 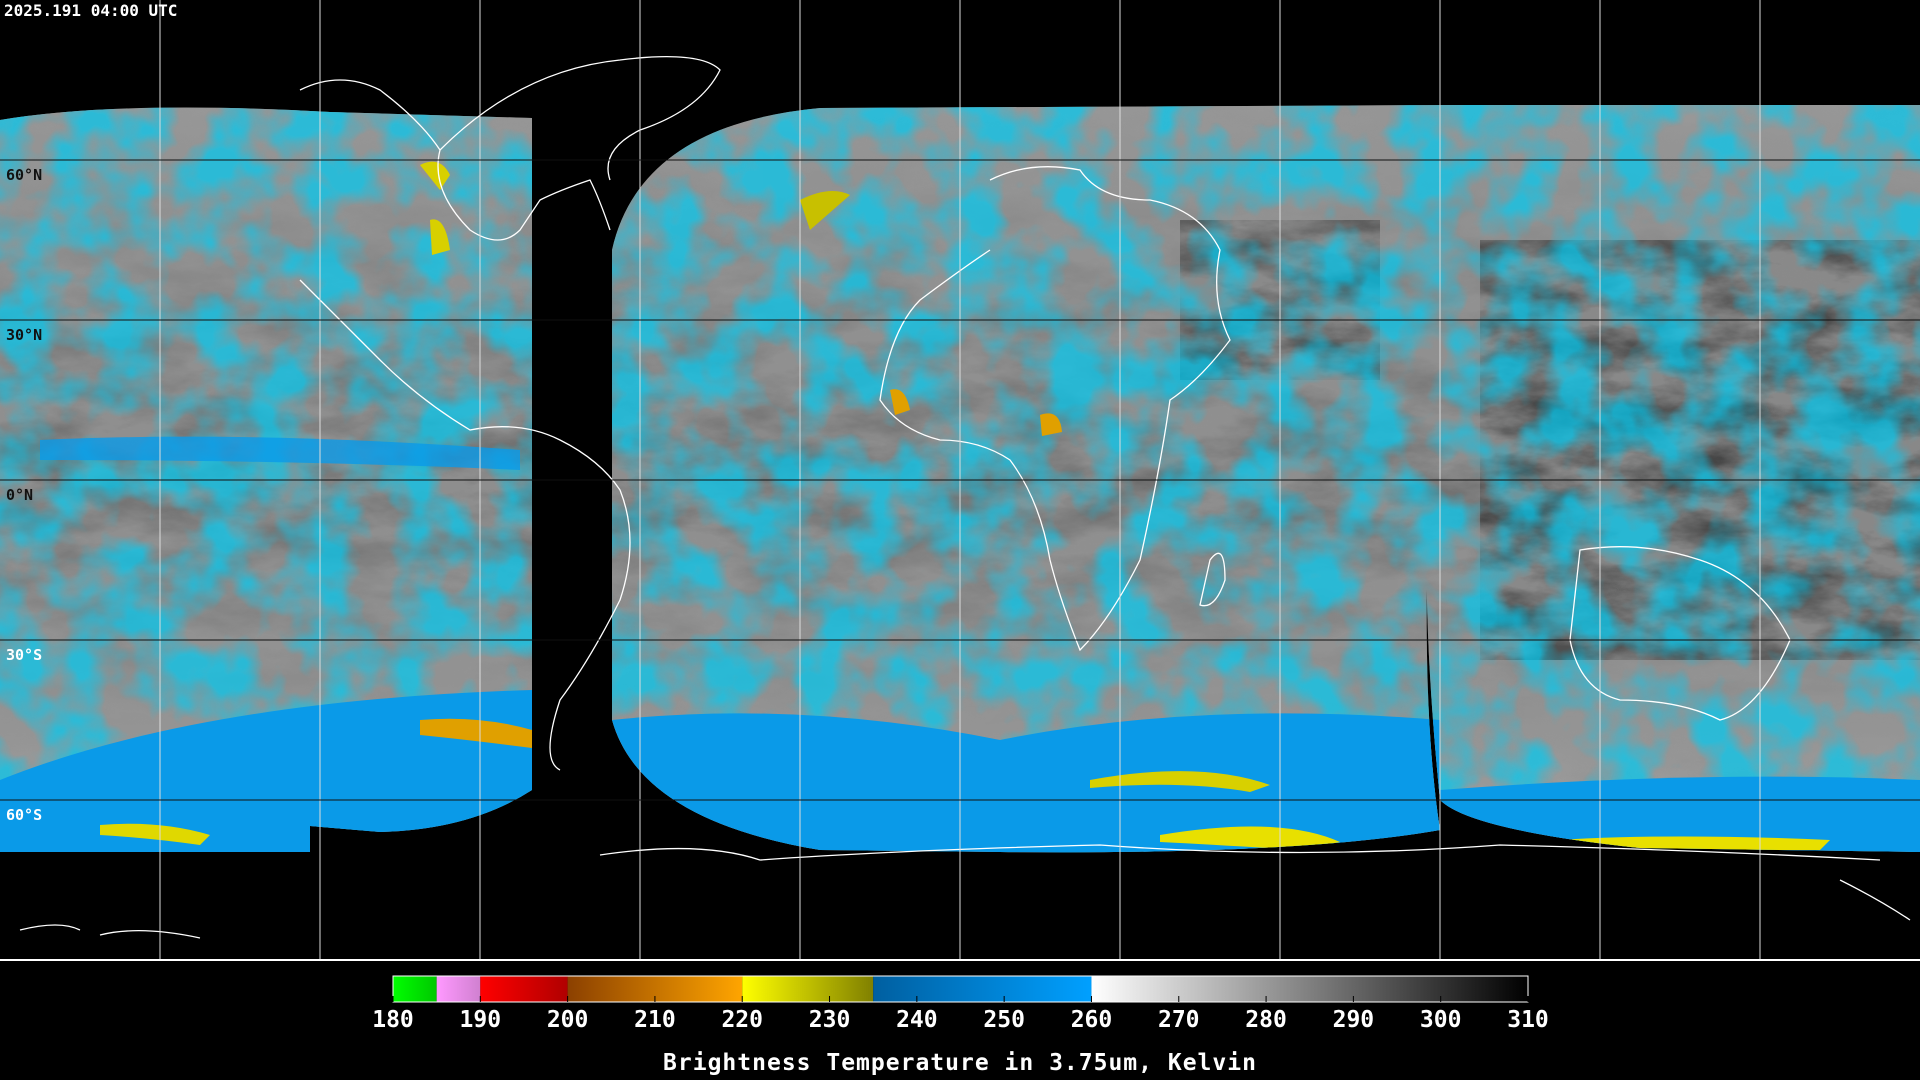 What do you see at coordinates (24, 815) in the screenshot?
I see `latitude-label: 60°S` at bounding box center [24, 815].